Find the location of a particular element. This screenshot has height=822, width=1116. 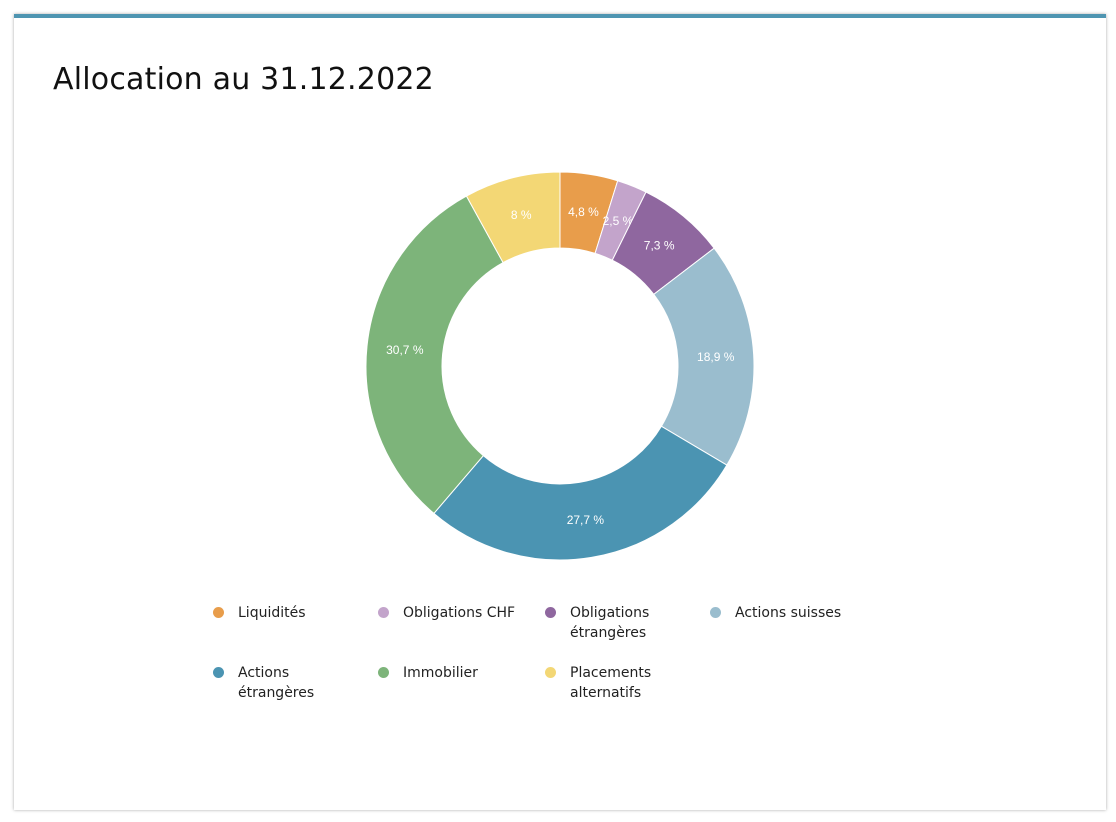

slice-data-label: 4,8 % is located at coordinates (583, 212).